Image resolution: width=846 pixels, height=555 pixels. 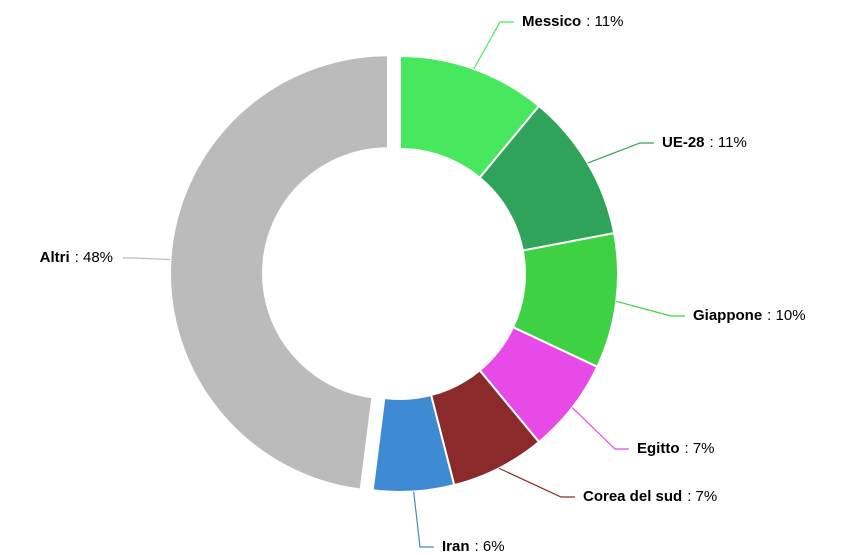 I want to click on slice-label: Messico : 11%, so click(x=572, y=21).